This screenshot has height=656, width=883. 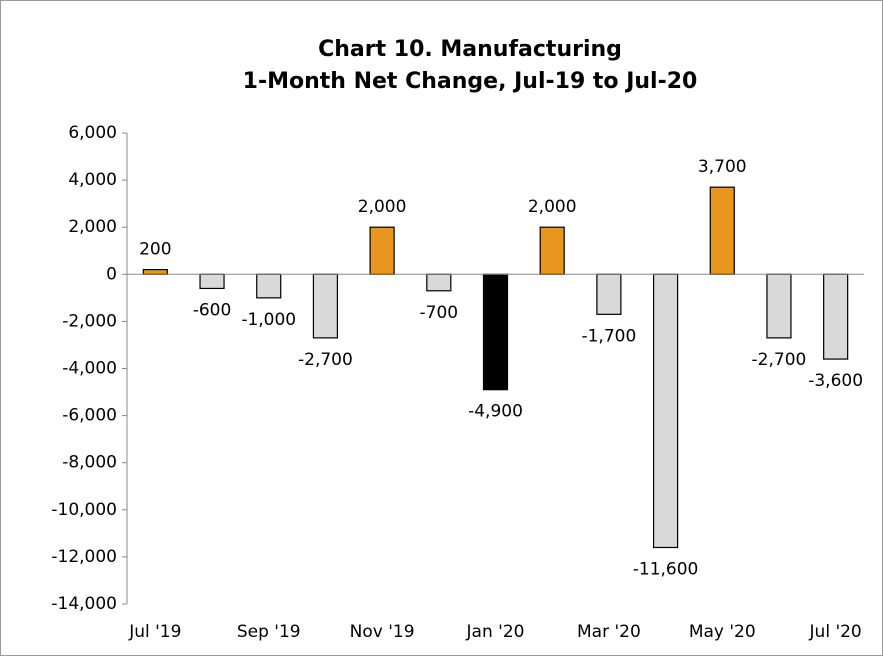 I want to click on y-tick-label: -8,000, so click(x=89, y=463).